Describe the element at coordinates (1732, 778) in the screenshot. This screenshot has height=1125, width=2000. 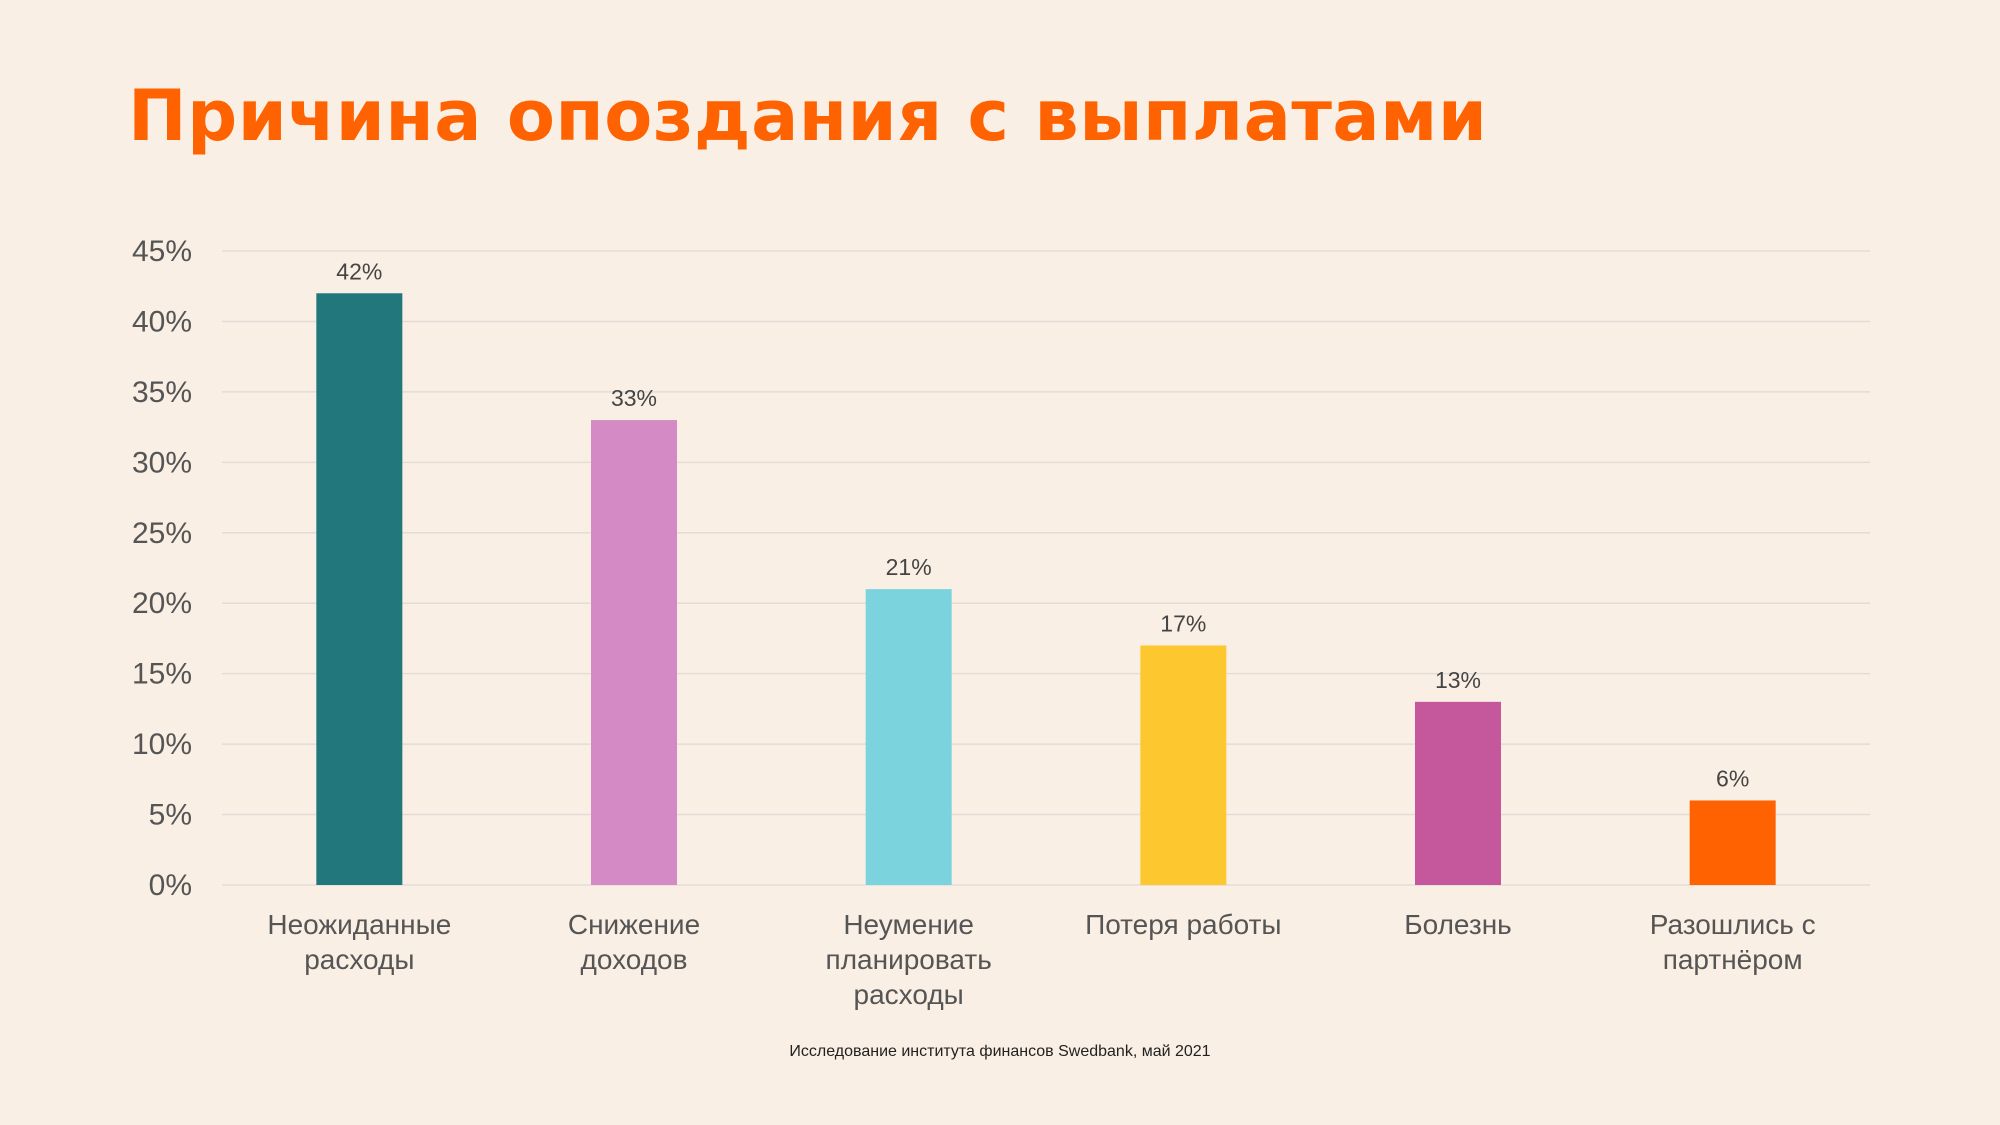
I see `data-label: 6%` at that location.